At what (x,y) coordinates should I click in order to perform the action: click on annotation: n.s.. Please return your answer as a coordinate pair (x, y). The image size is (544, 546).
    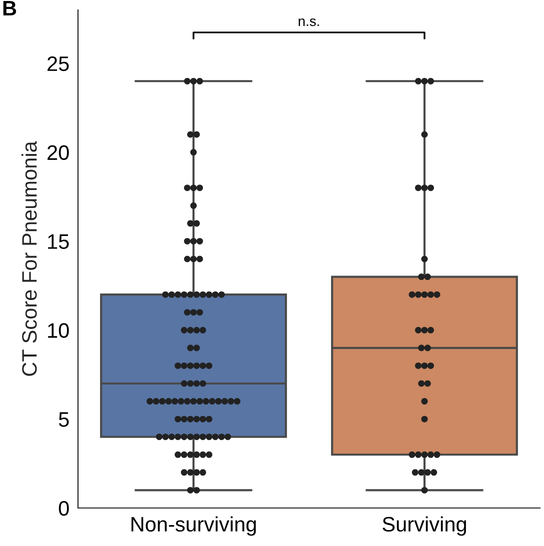
    Looking at the image, I should click on (308, 22).